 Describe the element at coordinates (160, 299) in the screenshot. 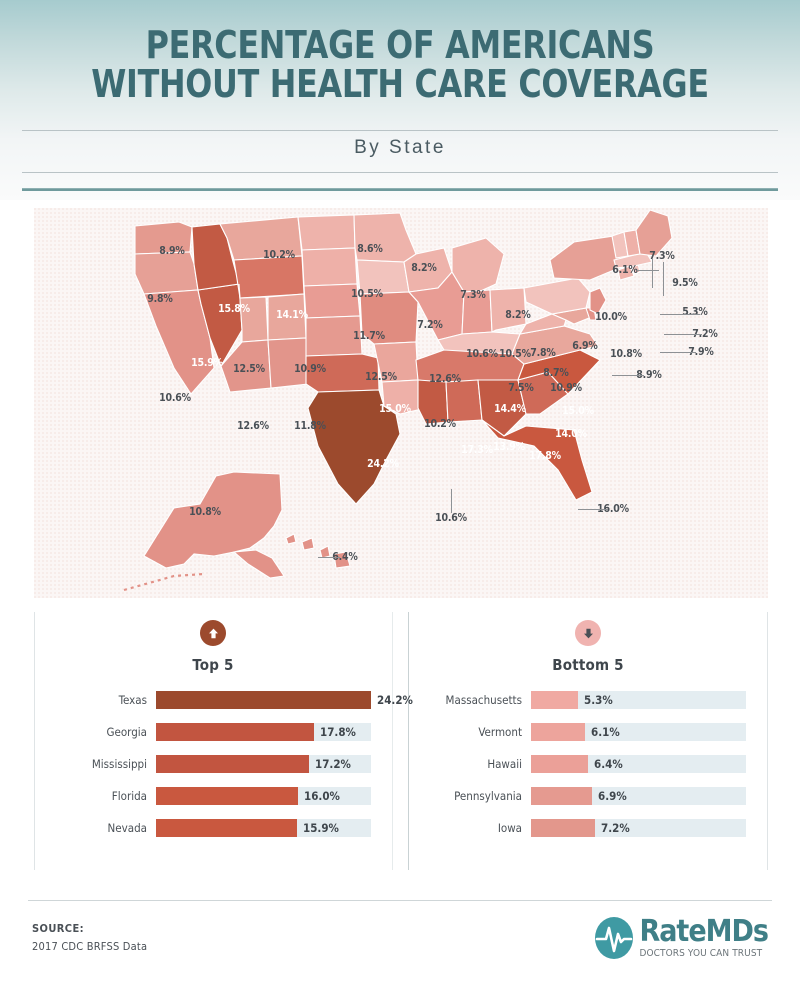

I see `map-state-value: 9.8%` at that location.